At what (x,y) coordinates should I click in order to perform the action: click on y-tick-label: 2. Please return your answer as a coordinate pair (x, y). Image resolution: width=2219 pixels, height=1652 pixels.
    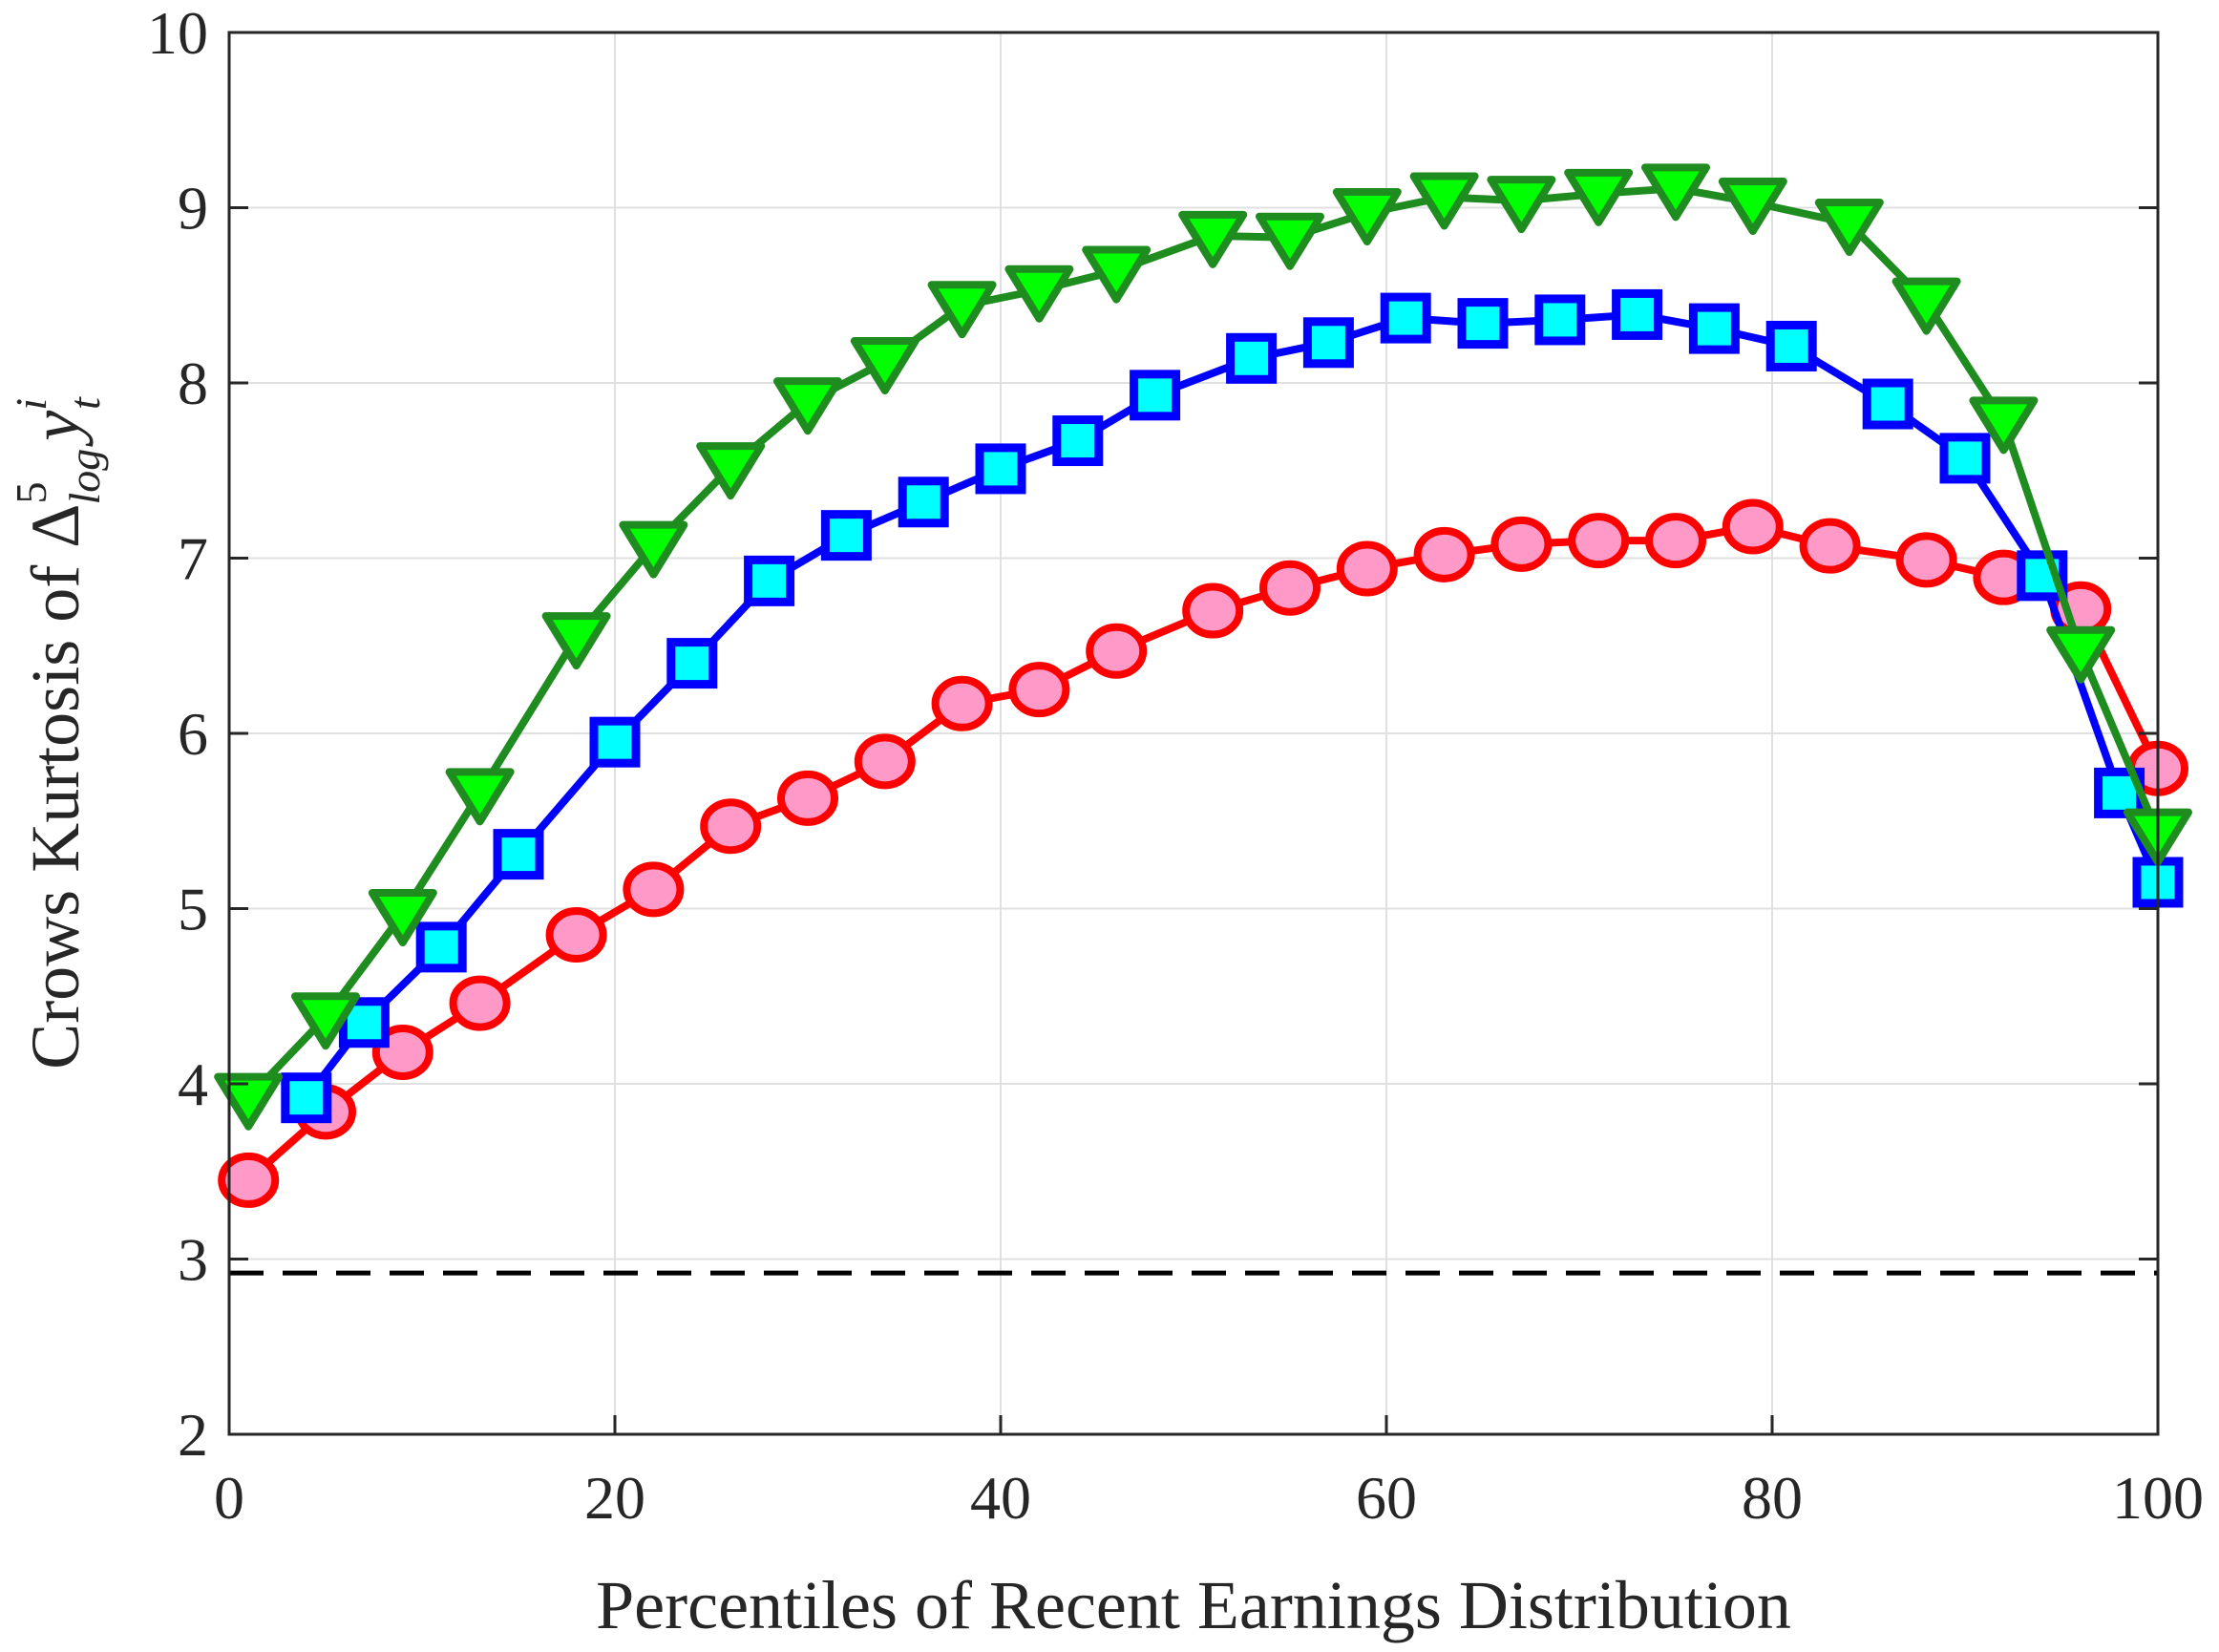
    Looking at the image, I should click on (193, 1435).